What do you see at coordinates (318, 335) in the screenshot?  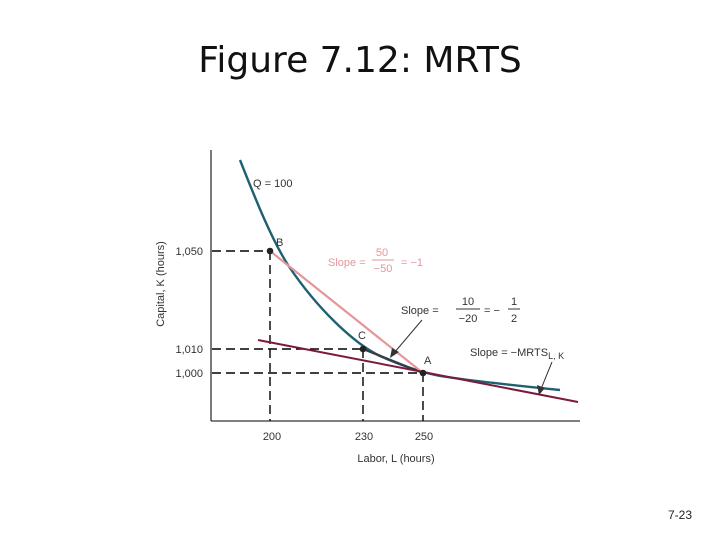 I see `dashed-guides` at bounding box center [318, 335].